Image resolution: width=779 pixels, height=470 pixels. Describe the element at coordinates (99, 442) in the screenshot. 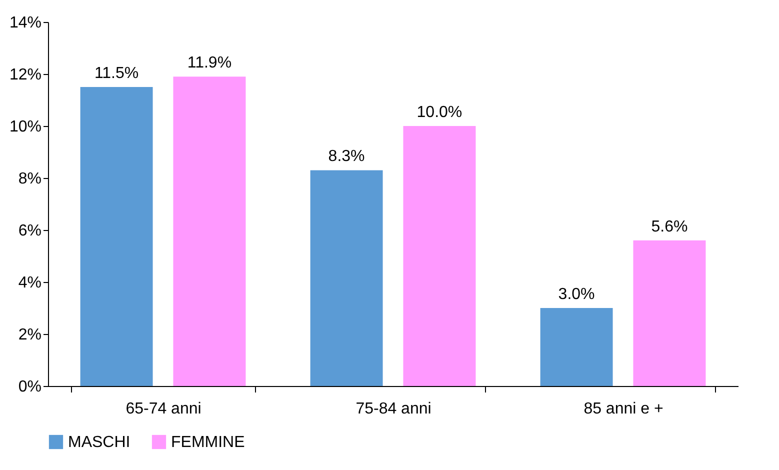

I see `legend-label: MASCHI` at that location.